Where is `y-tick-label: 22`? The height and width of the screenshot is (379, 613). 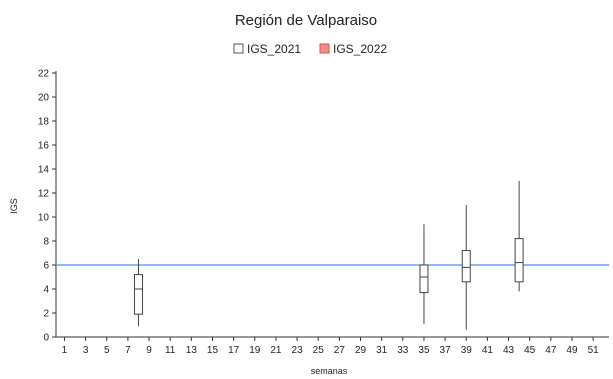 y-tick-label: 22 is located at coordinates (44, 74).